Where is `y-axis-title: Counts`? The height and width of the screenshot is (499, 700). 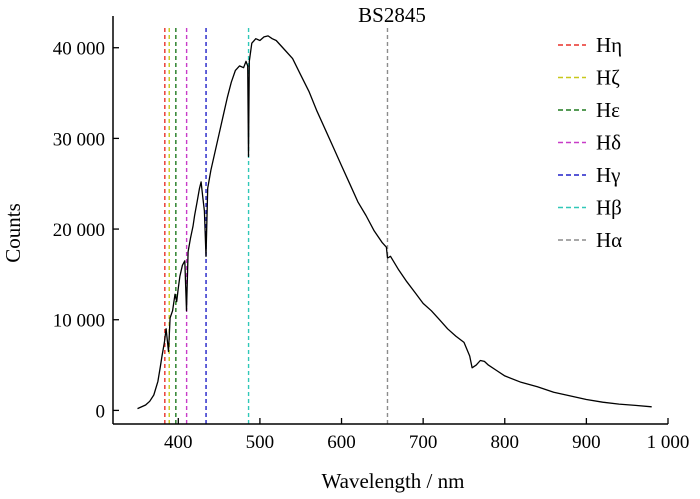 y-axis-title: Counts is located at coordinates (13, 233).